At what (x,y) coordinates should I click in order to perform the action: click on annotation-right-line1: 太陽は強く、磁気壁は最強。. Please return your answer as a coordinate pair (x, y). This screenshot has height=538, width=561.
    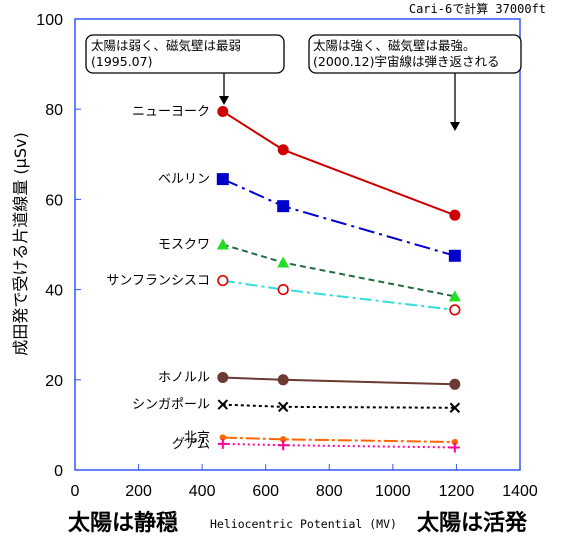
    Looking at the image, I should click on (394, 45).